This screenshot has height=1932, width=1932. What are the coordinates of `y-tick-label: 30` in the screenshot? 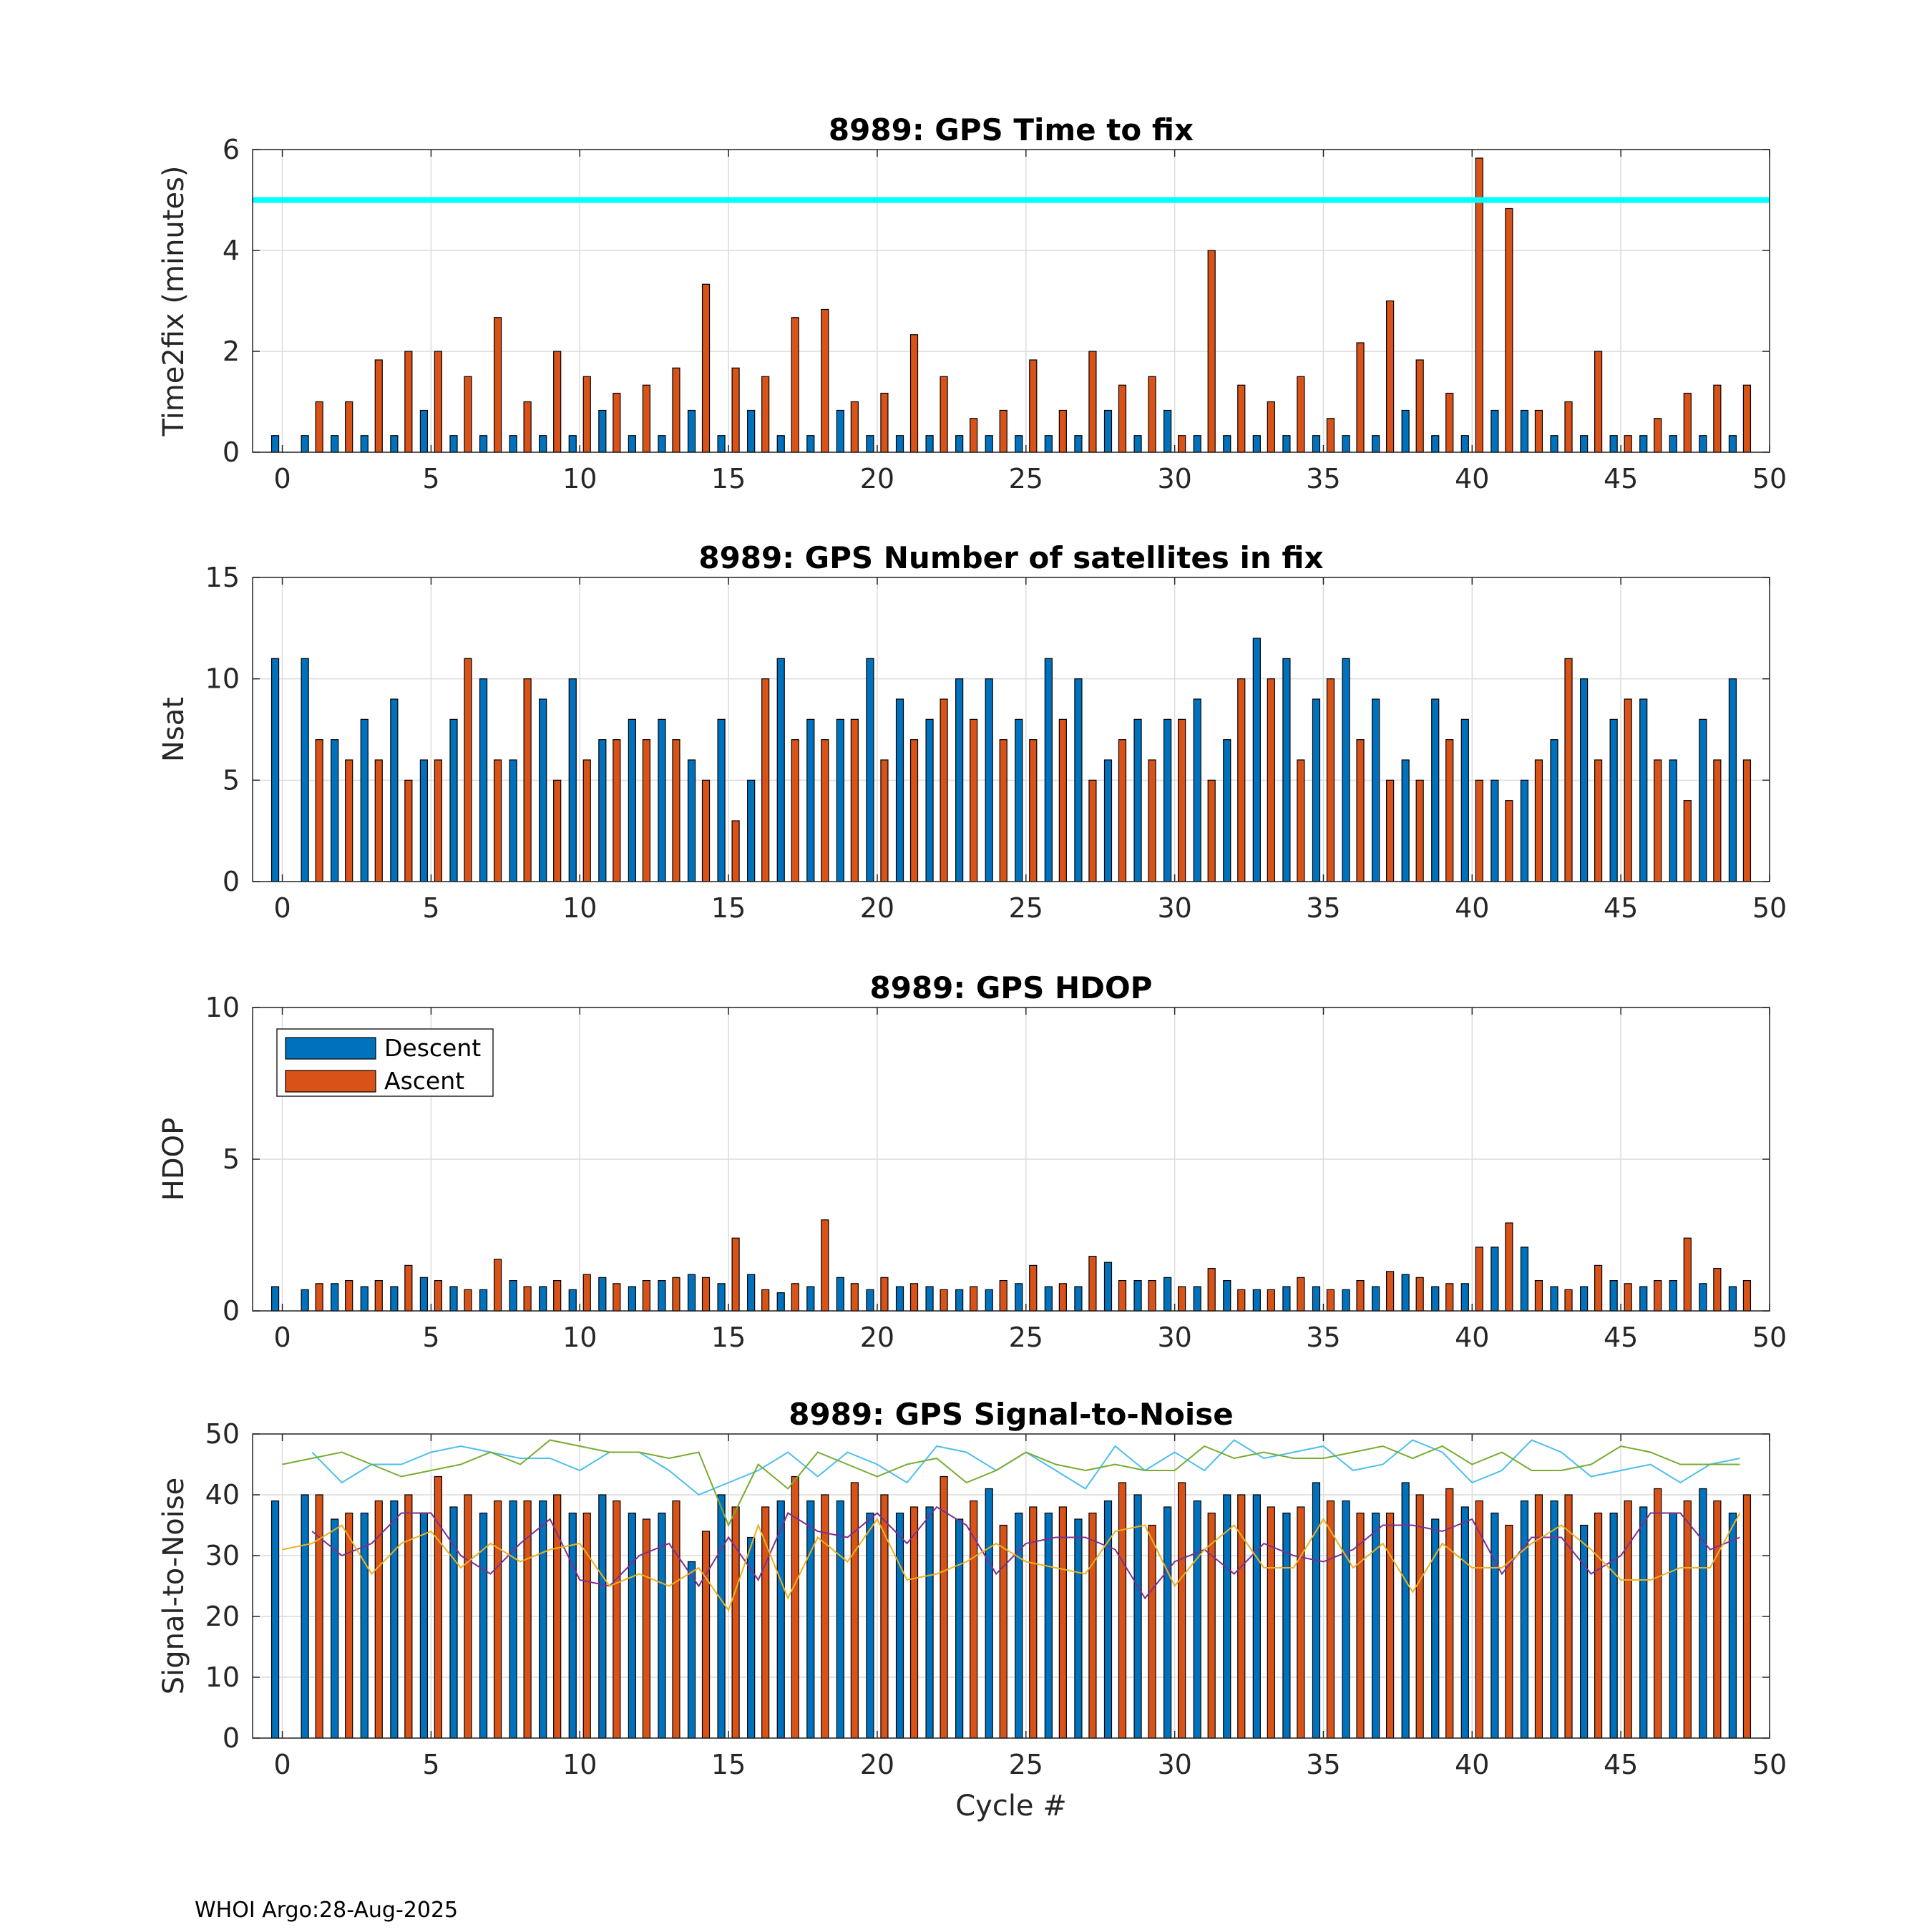 It's located at (222, 1555).